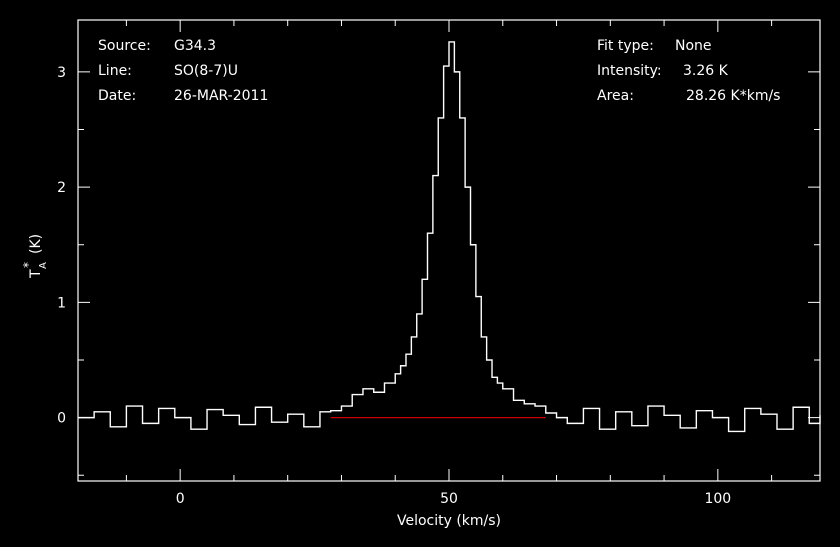  Describe the element at coordinates (206, 71) in the screenshot. I see `line-value: SO(8-7)U` at that location.